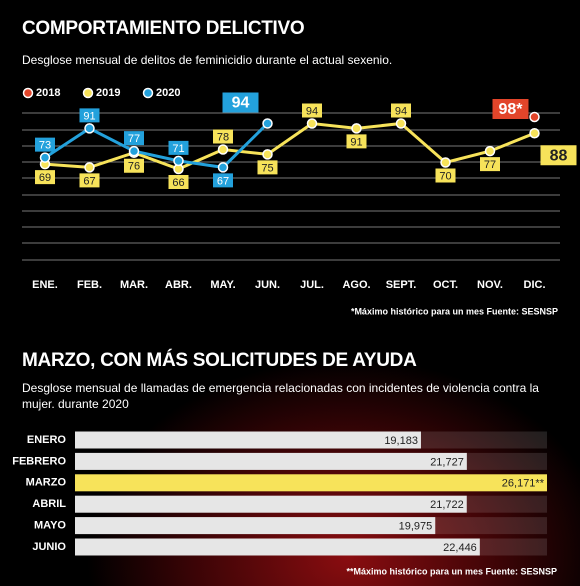 Image resolution: width=580 pixels, height=586 pixels. I want to click on value-label: 76, so click(134, 167).